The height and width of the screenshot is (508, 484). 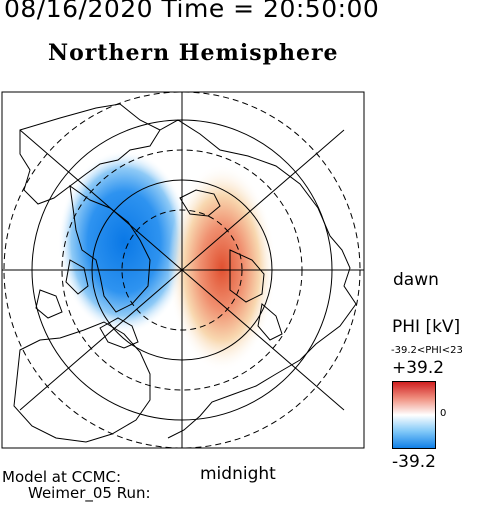 I want to click on colorbar, so click(x=414, y=415).